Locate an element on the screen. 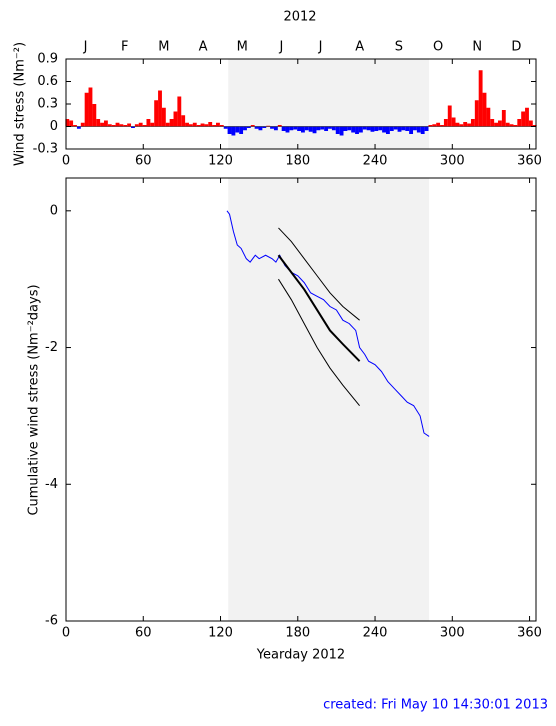  y-tick-label: -4 is located at coordinates (51, 484).